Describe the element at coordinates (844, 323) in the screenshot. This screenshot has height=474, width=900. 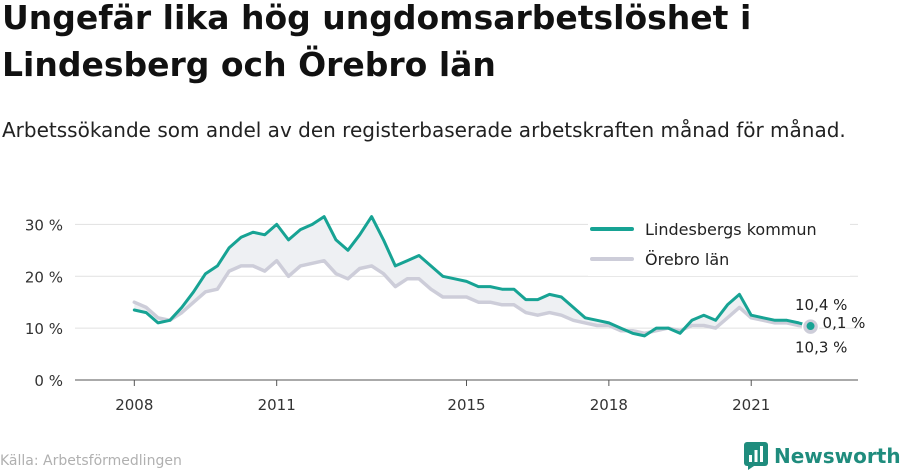
I see `annotation-difference: 0,1 %` at that location.